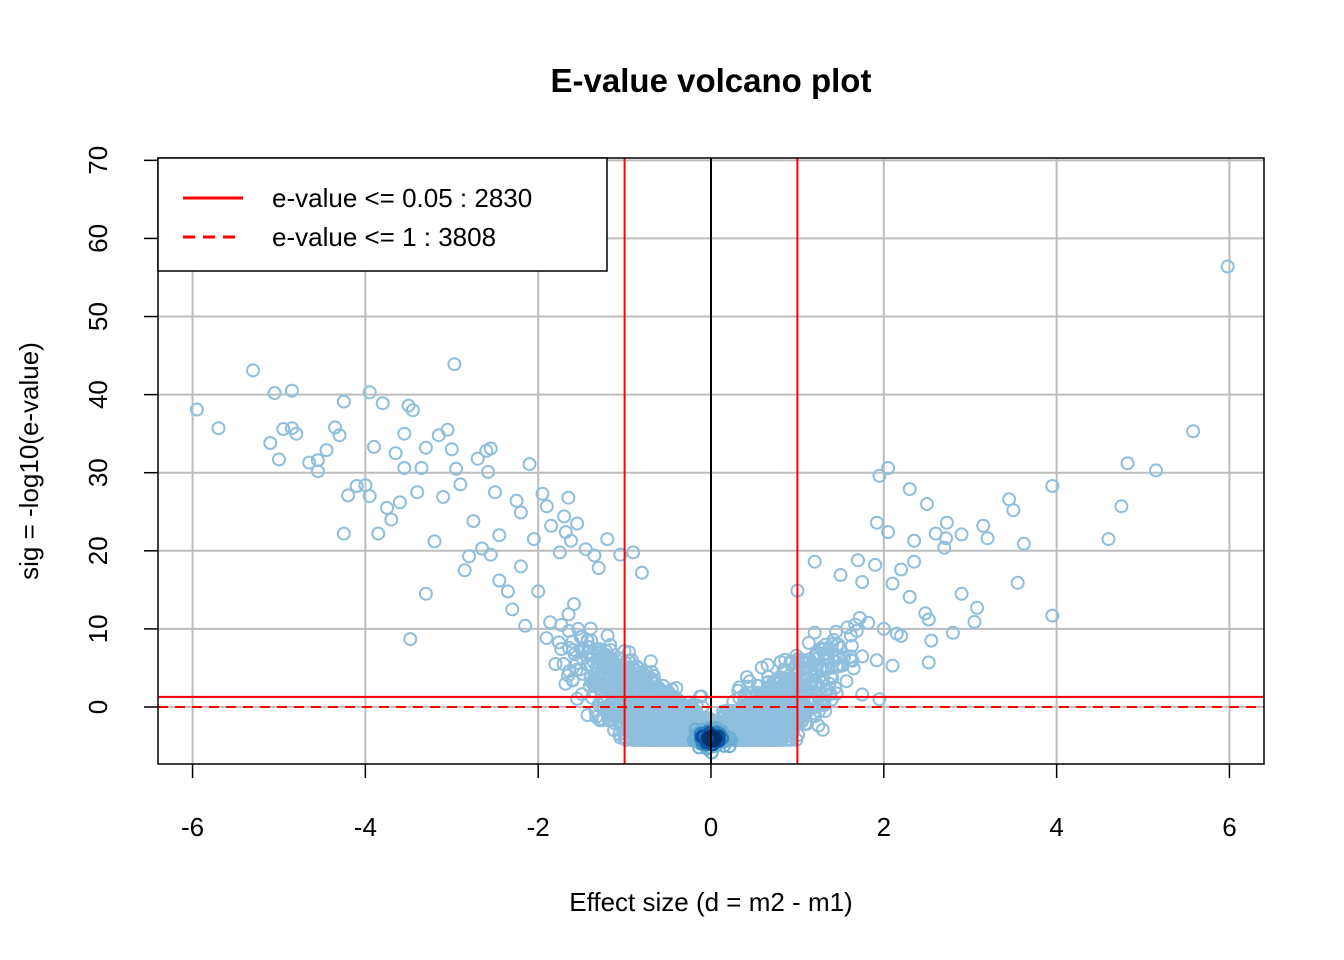 The image size is (1344, 960). I want to click on y-axis-label: sig = -log10(e-value), so click(29, 461).